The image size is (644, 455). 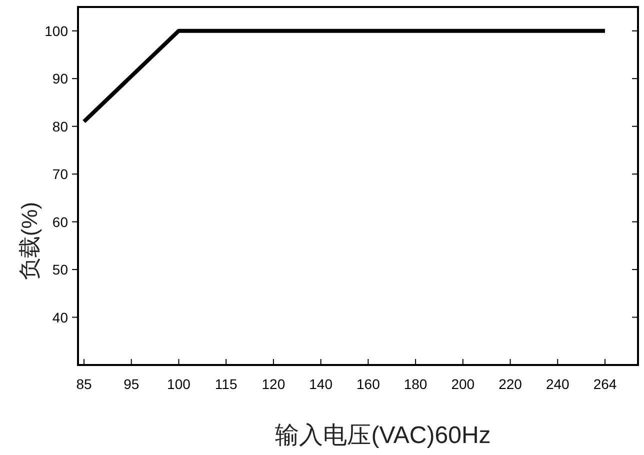 I want to click on y-tick-label: 90, so click(x=60, y=78).